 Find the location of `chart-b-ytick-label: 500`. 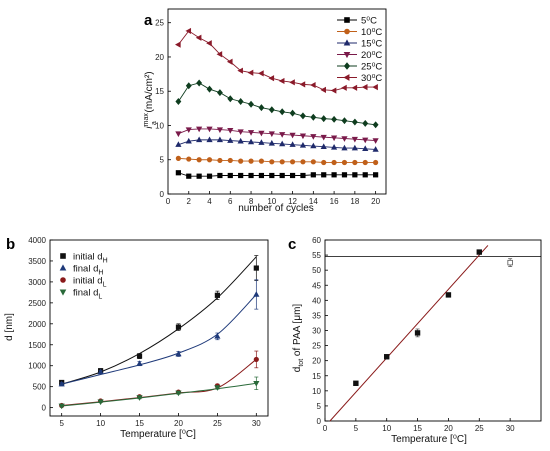

chart-b-ytick-label: 500 is located at coordinates (40, 387).